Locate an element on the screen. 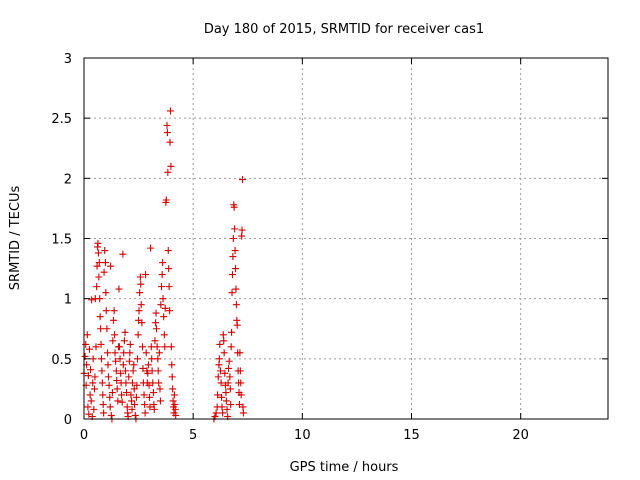 The height and width of the screenshot is (480, 640). y-tick-label: 2 is located at coordinates (68, 179).